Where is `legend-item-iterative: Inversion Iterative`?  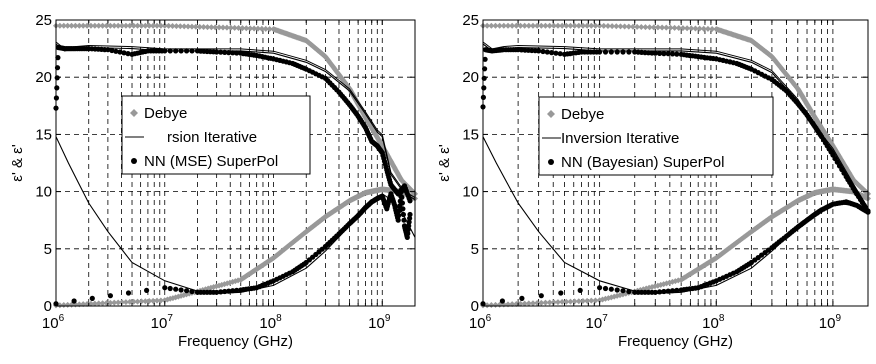 legend-item-iterative: Inversion Iterative is located at coordinates (610, 138).